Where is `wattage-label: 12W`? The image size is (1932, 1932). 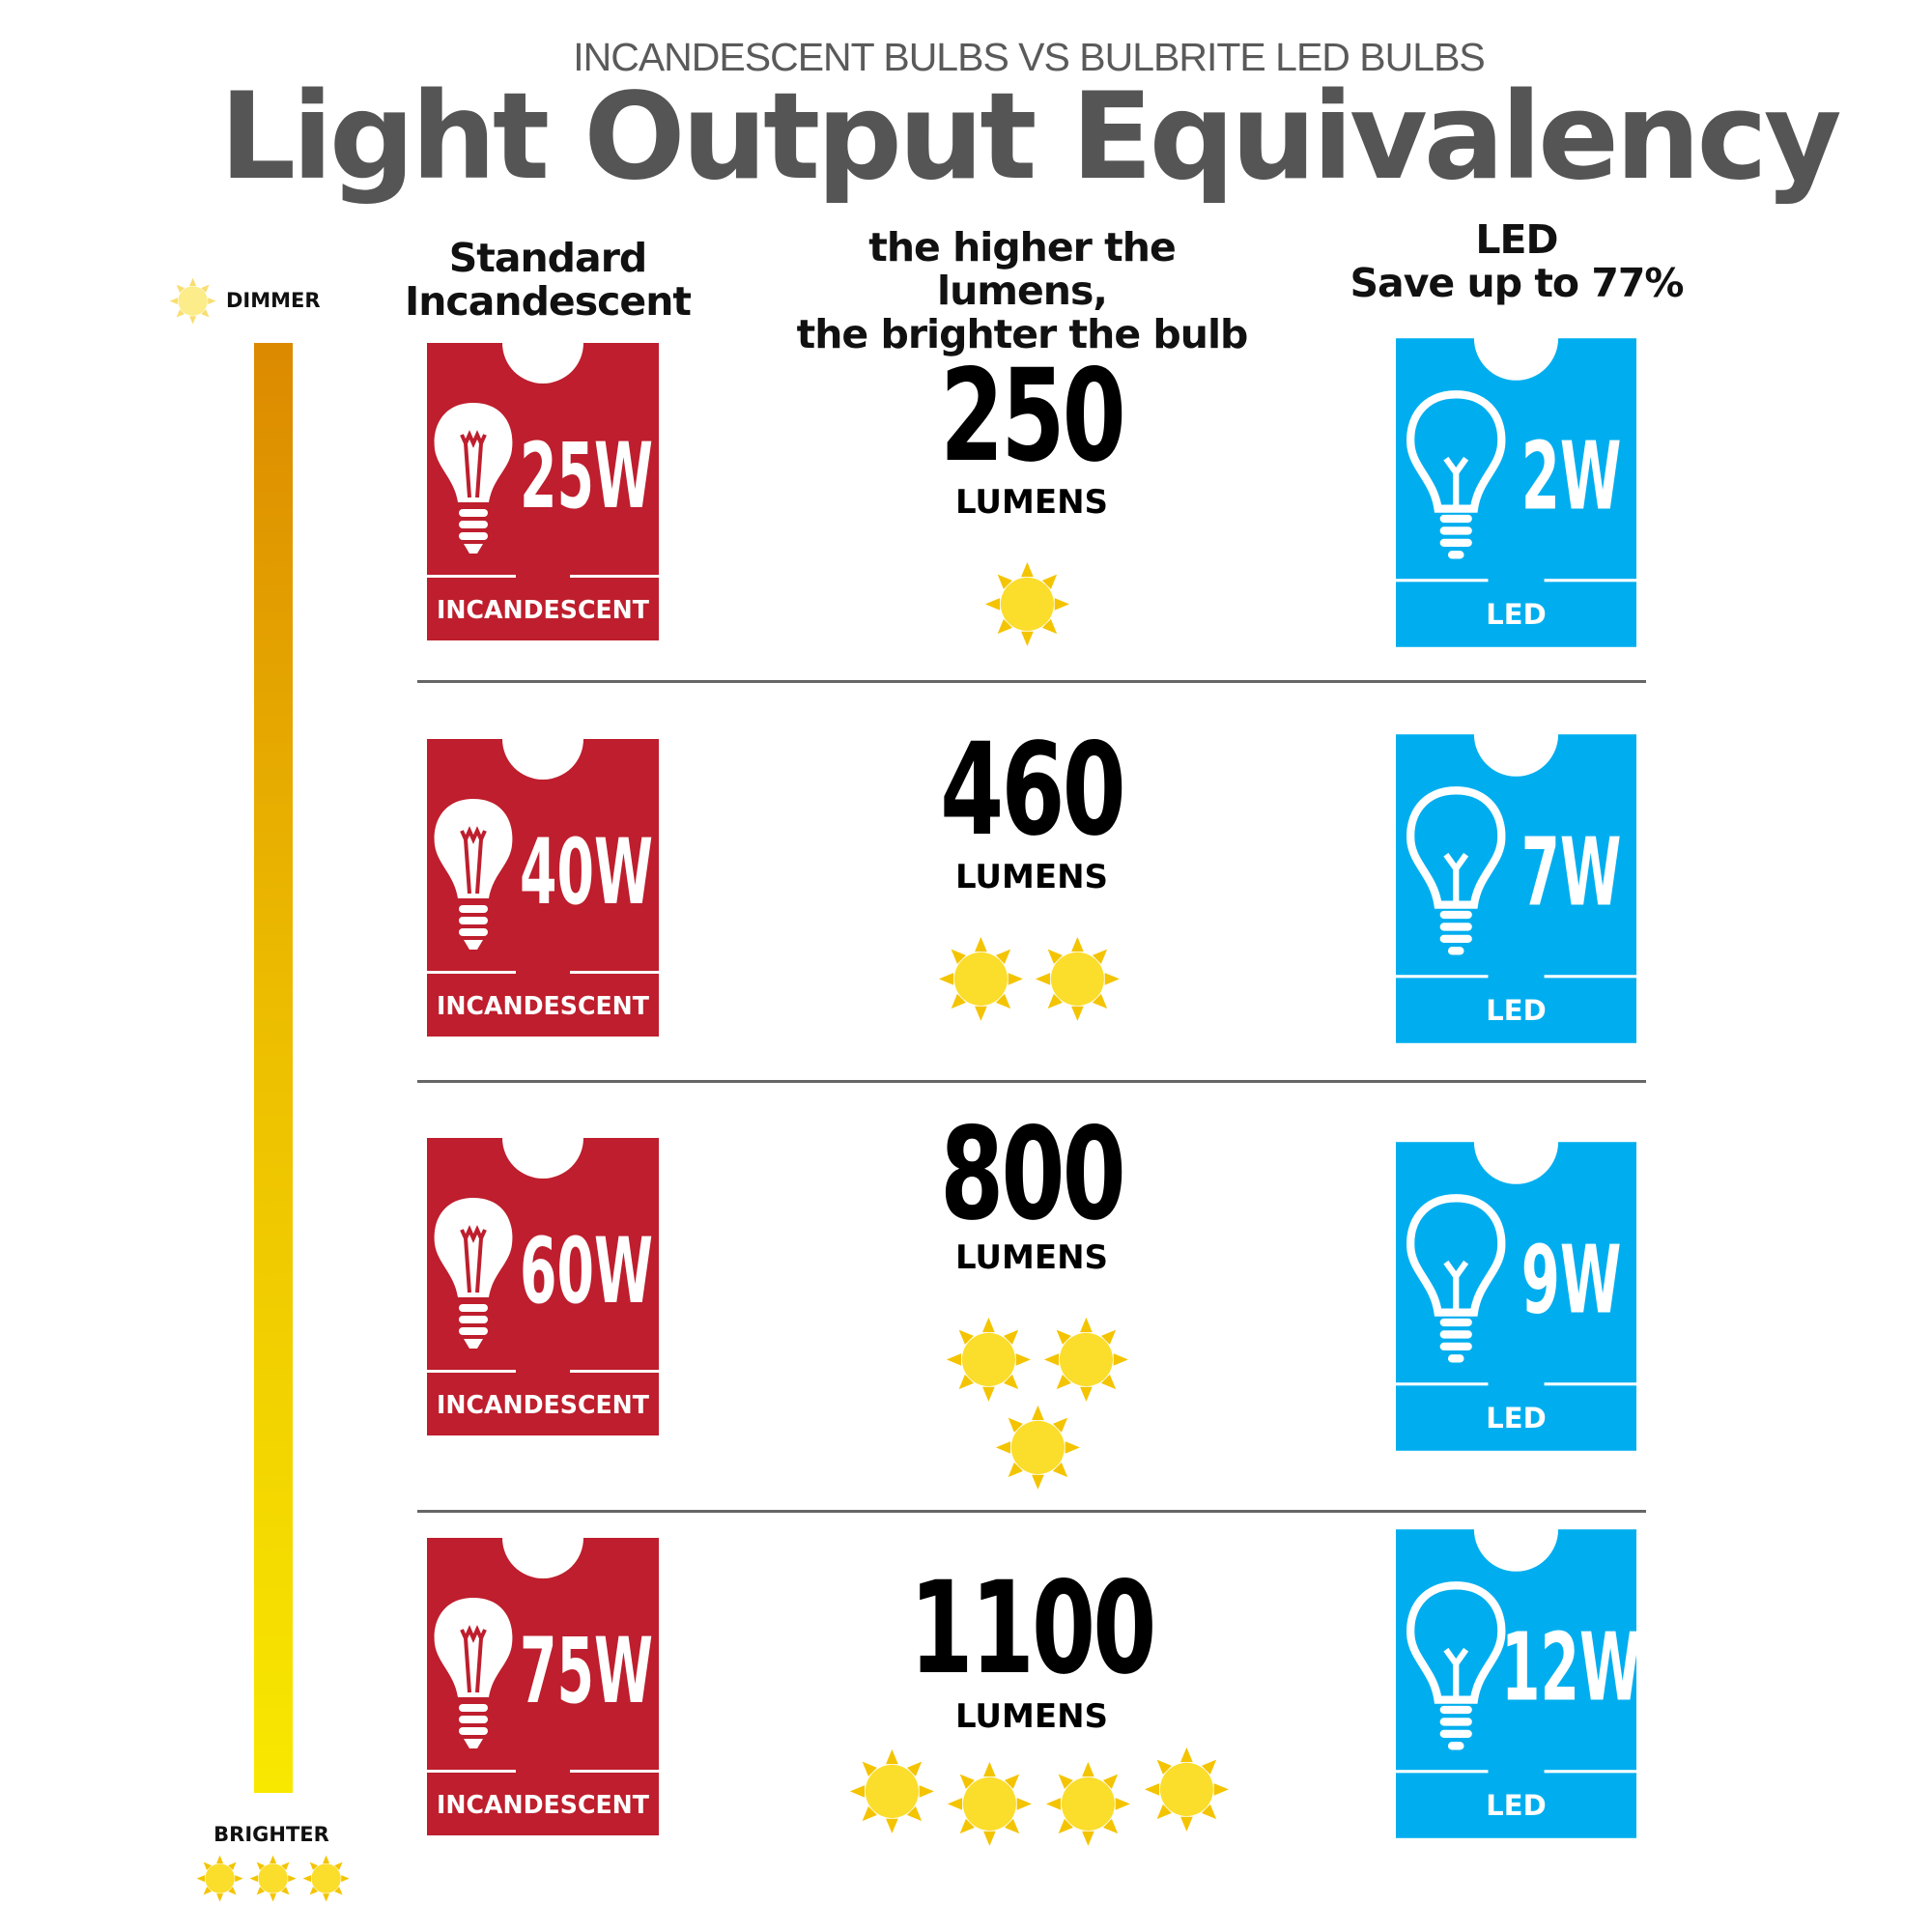
wattage-label: 12W is located at coordinates (1568, 1667).